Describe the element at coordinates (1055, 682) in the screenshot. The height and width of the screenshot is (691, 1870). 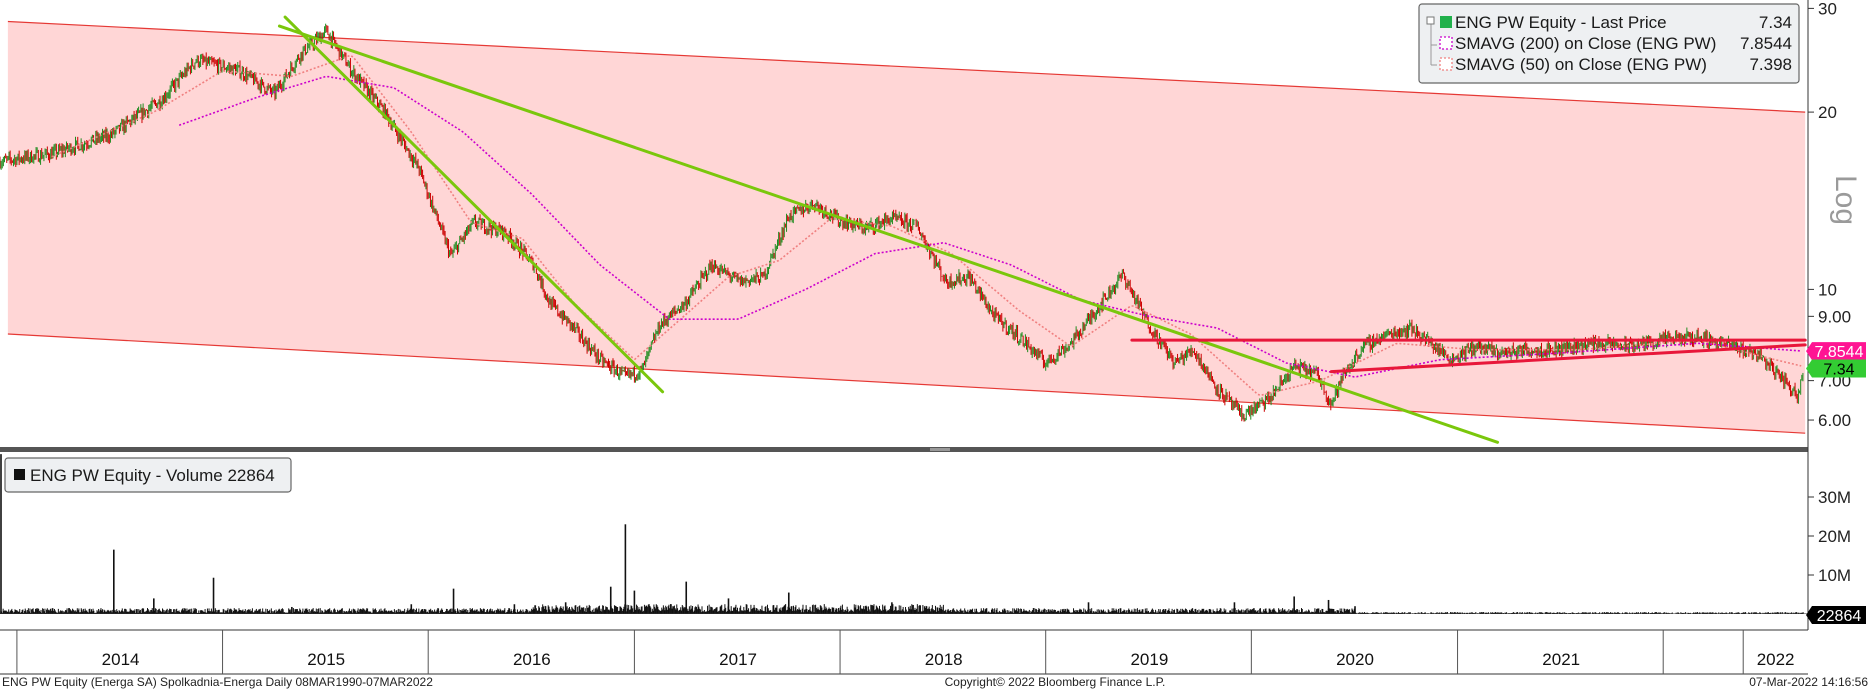
I see `footer-copyright: Copyright© 2022 Bloomberg Finance L.P.` at that location.